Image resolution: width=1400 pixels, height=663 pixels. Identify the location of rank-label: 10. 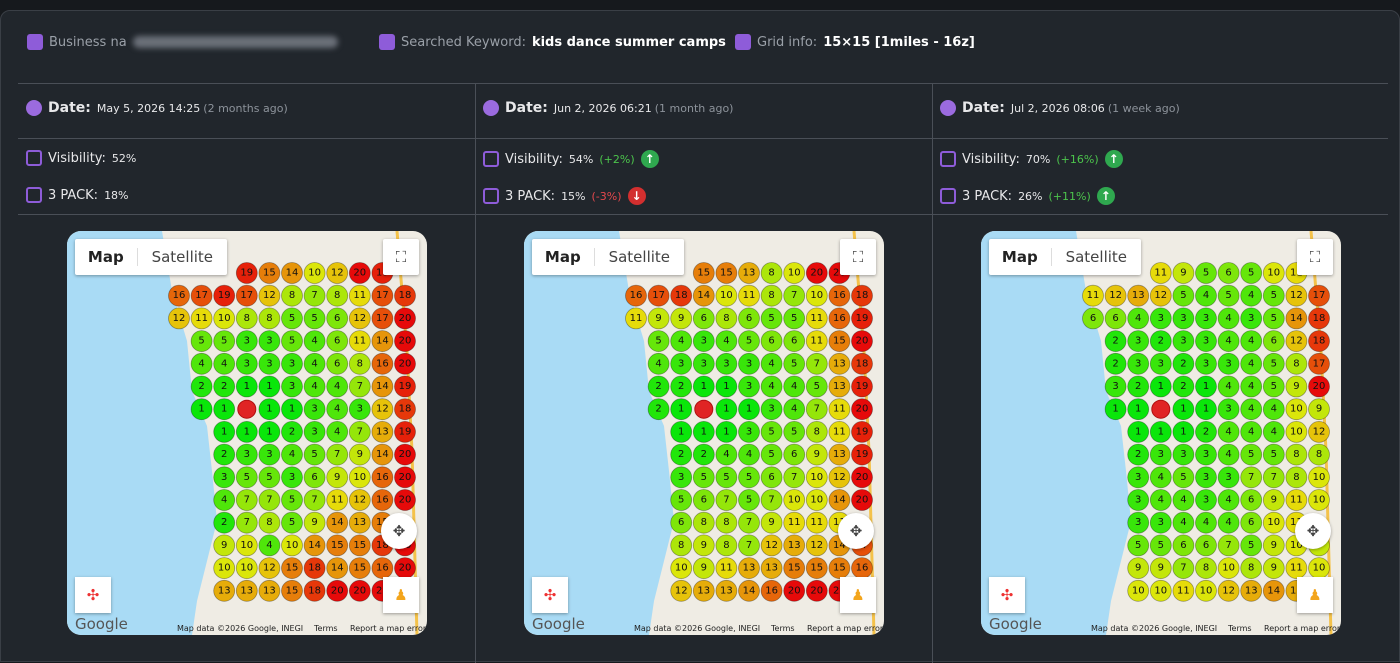
(1228, 568).